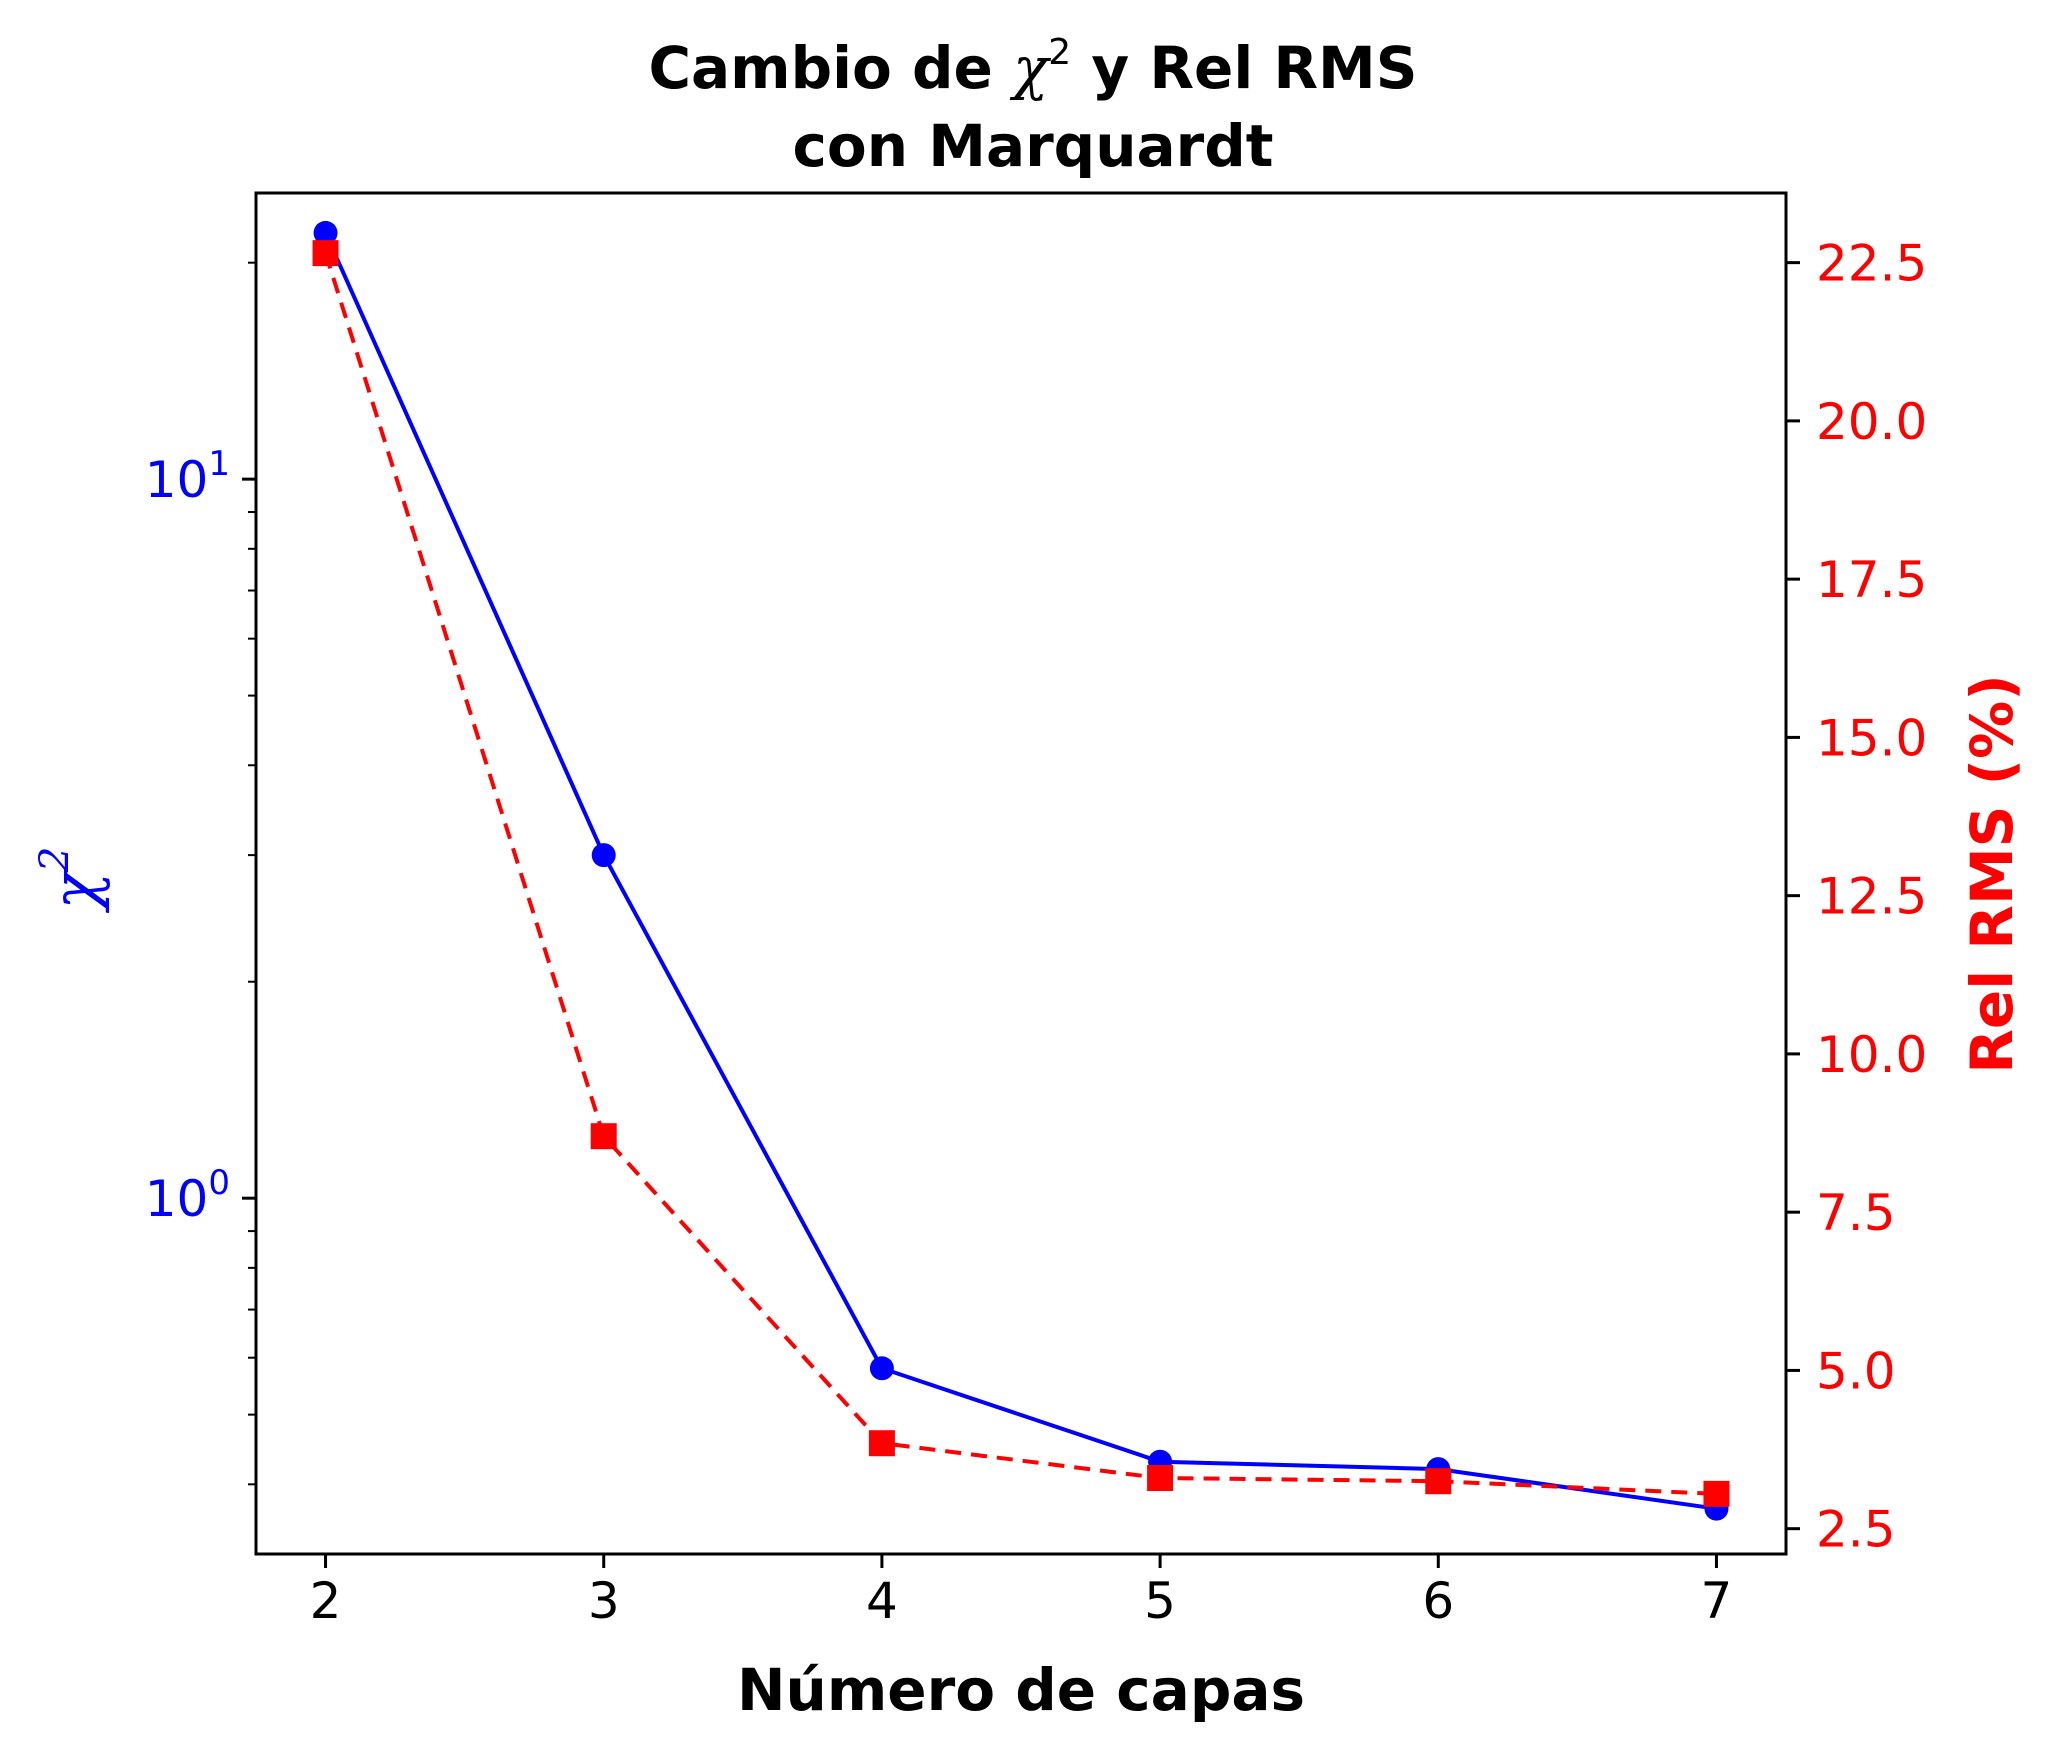 This screenshot has width=2048, height=1747. I want to click on title-chi-symbol: χ, so click(1030, 68).